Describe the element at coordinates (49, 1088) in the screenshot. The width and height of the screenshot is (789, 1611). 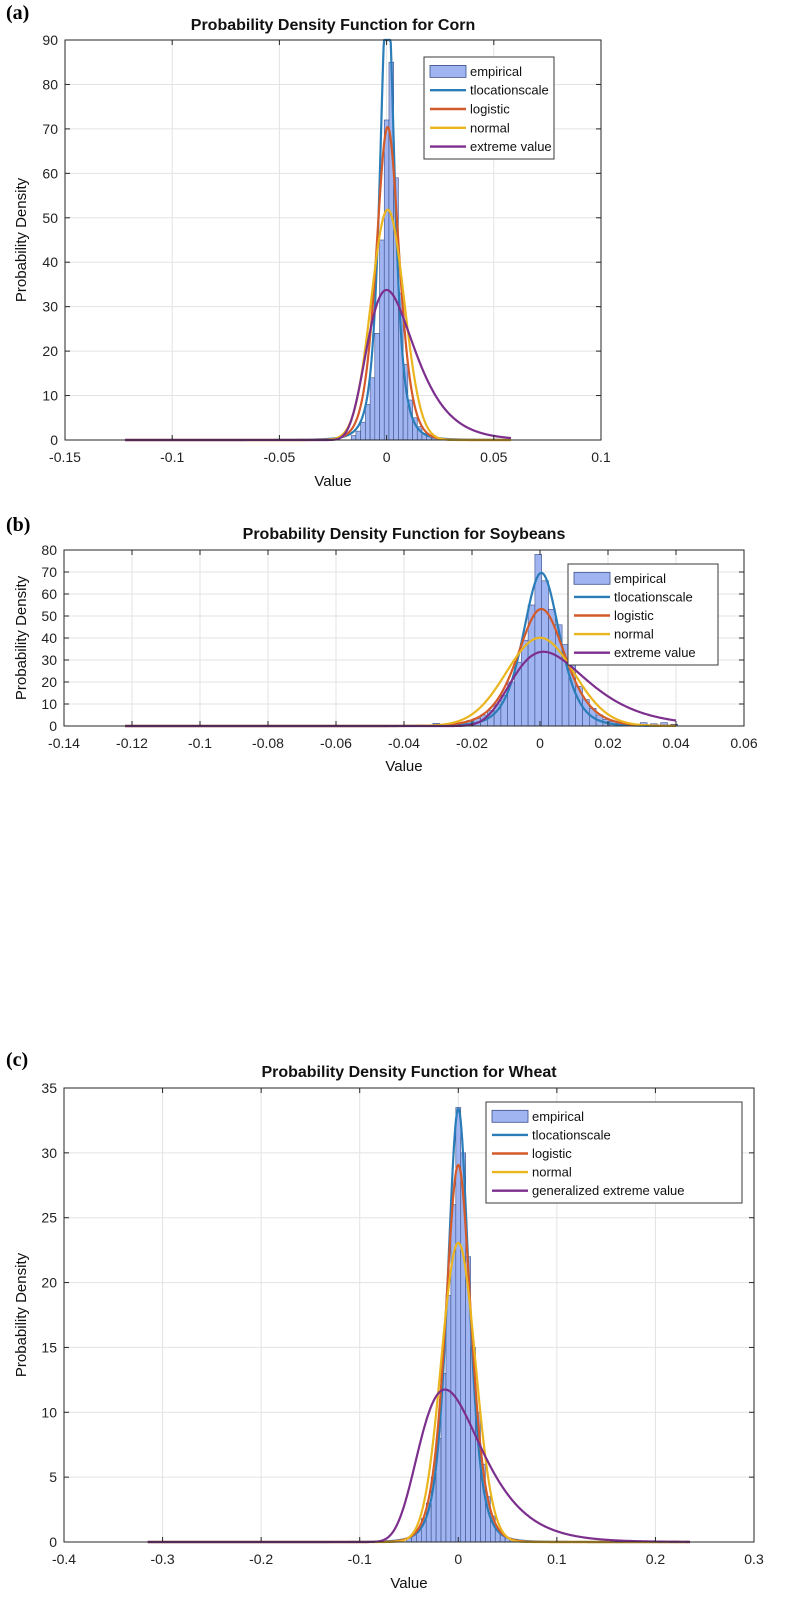
I see `y-tick-label: 35` at that location.